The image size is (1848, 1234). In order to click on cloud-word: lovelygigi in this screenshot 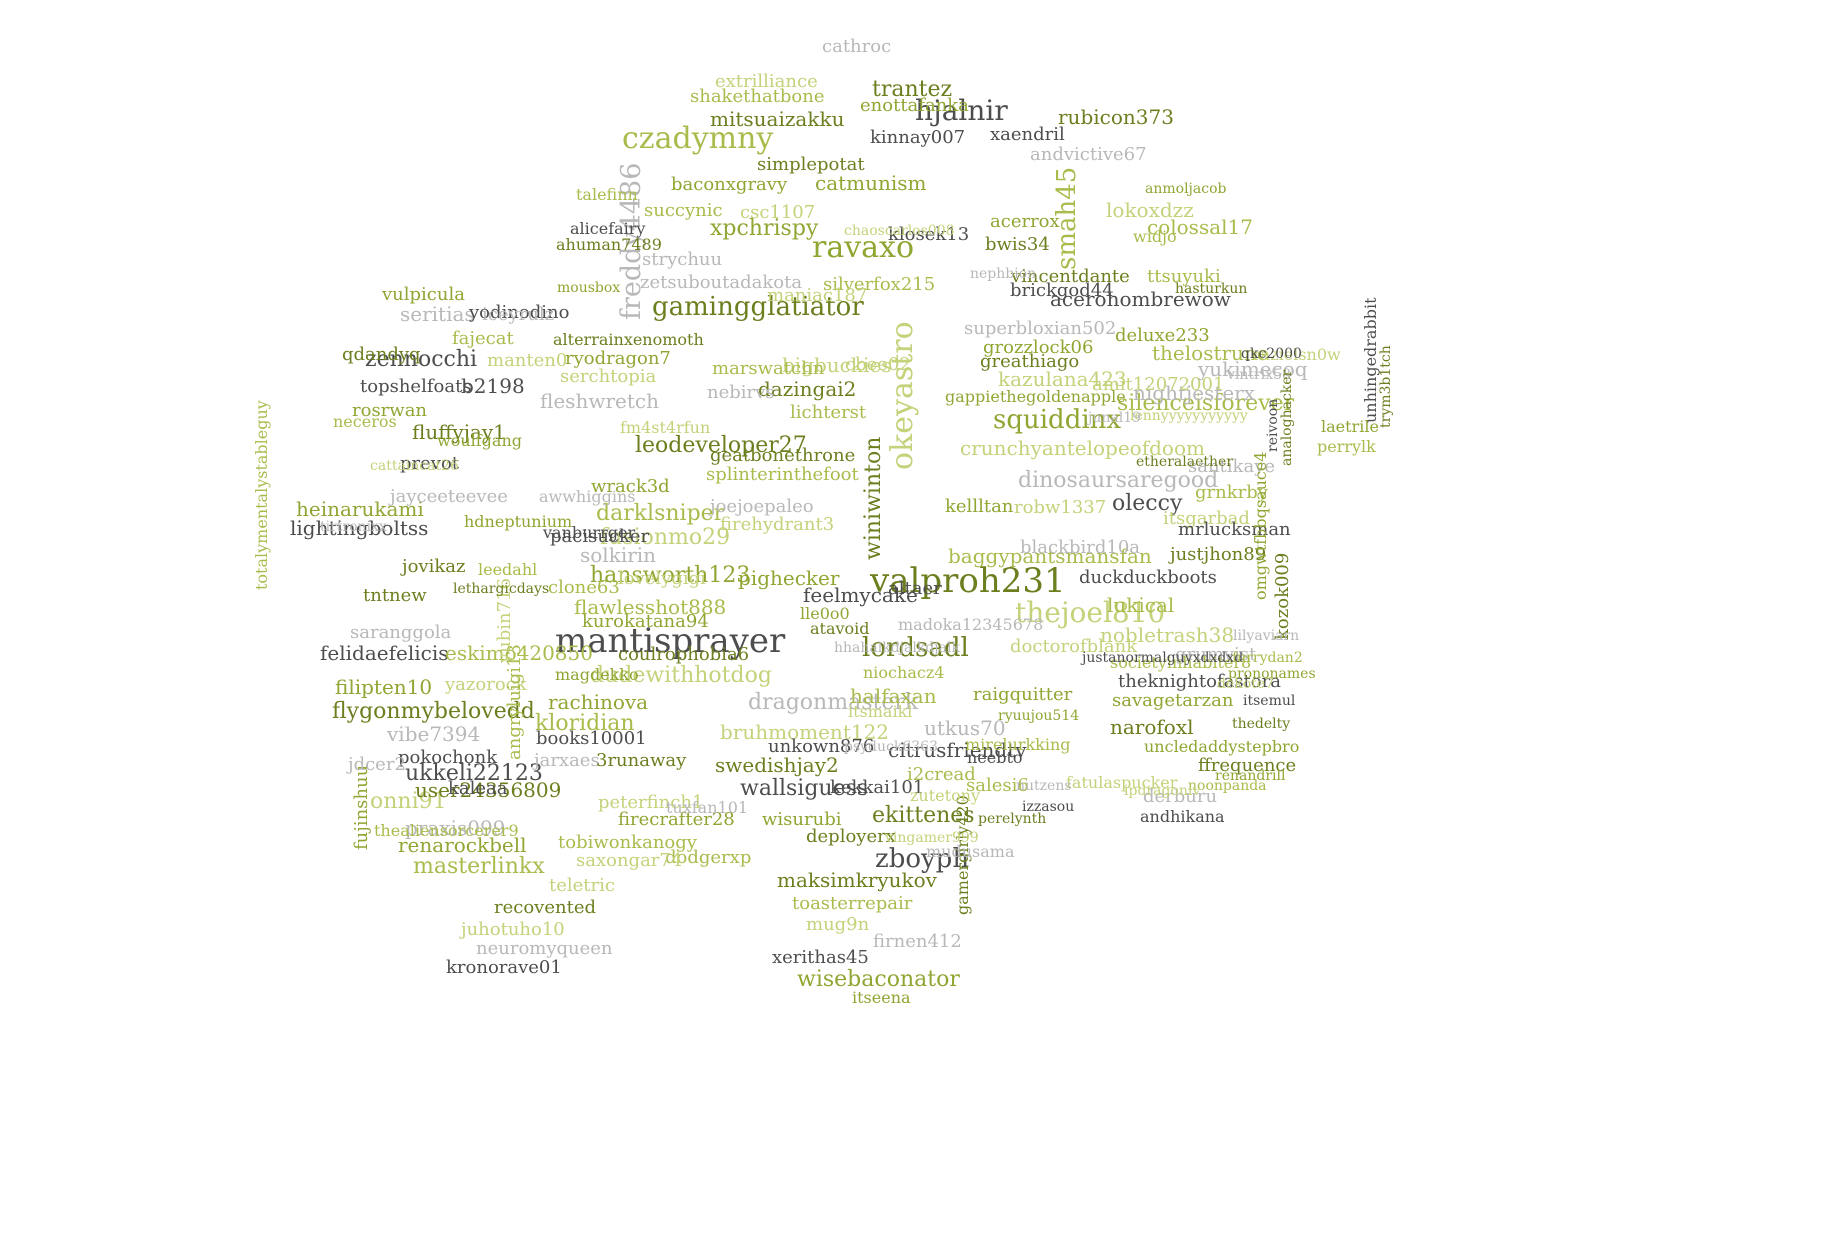, I will do `click(662, 578)`.